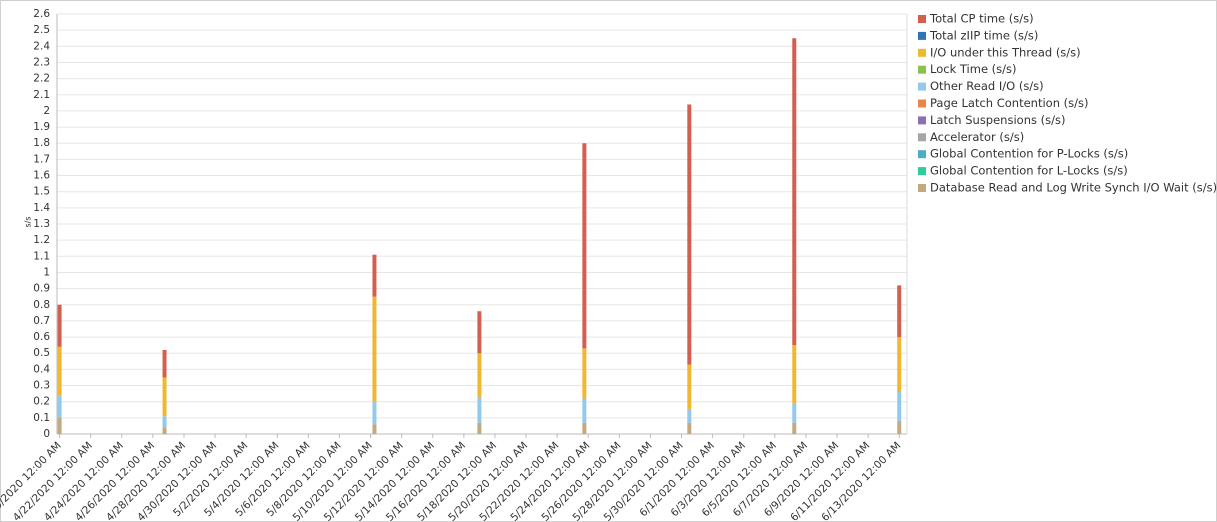 The image size is (1217, 522). Describe the element at coordinates (41, 224) in the screenshot. I see `y-tick-label: 1.3` at that location.